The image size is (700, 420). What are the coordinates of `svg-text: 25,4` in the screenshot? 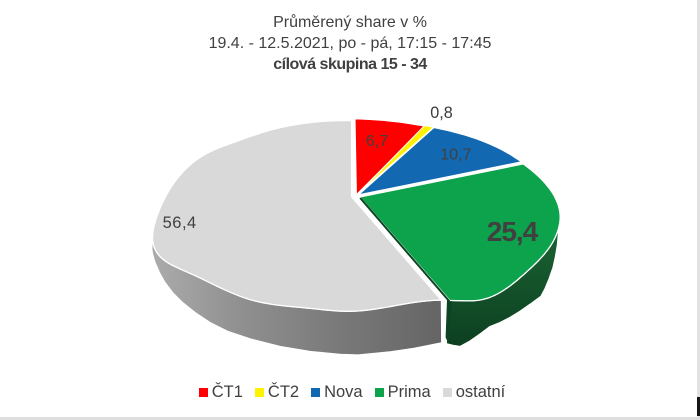 It's located at (513, 231).